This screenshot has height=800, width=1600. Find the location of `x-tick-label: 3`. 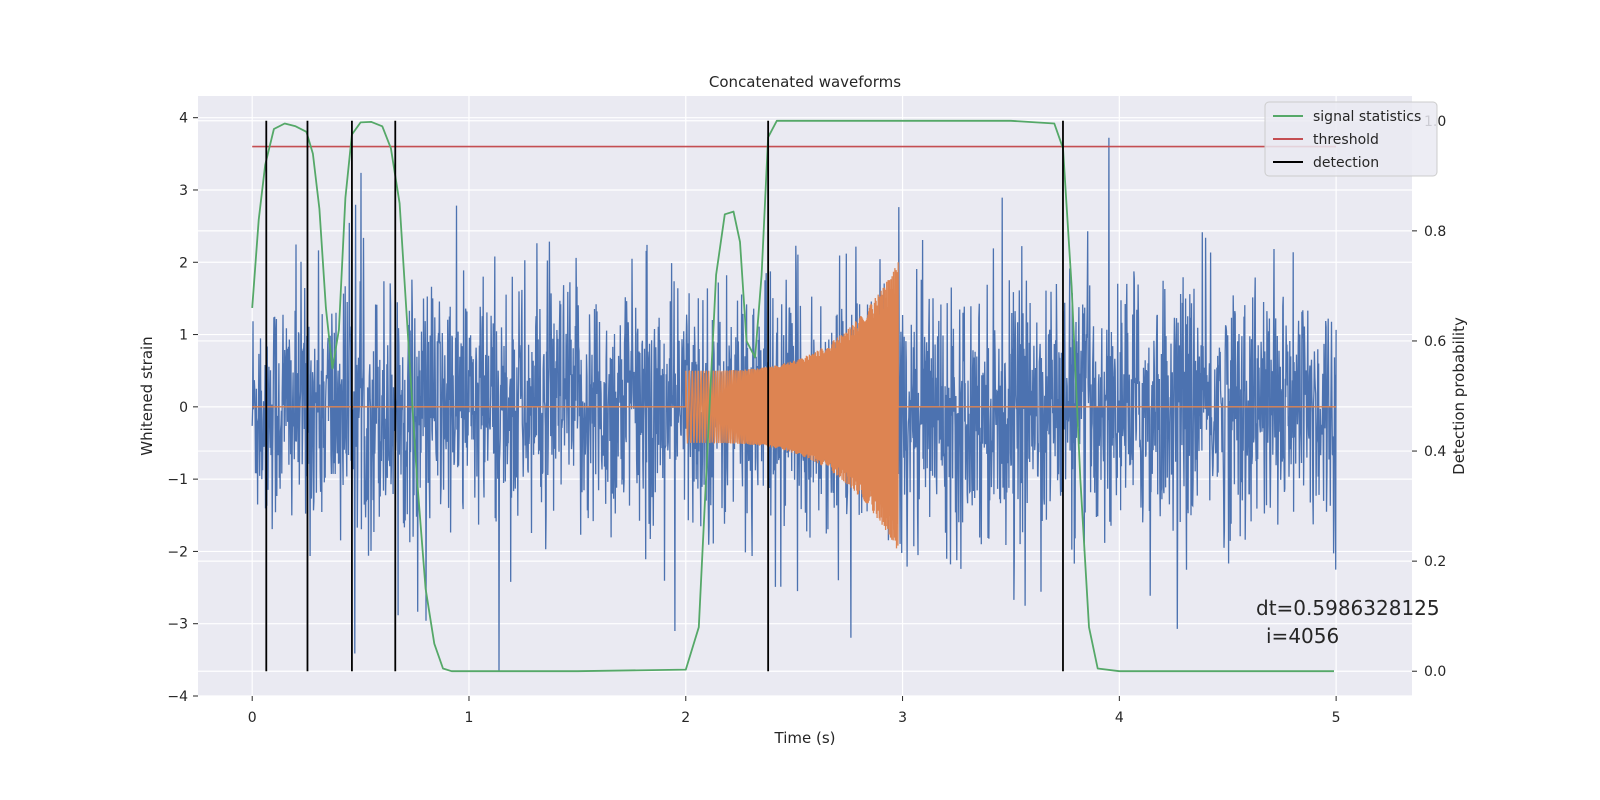

x-tick-label: 3 is located at coordinates (902, 718).